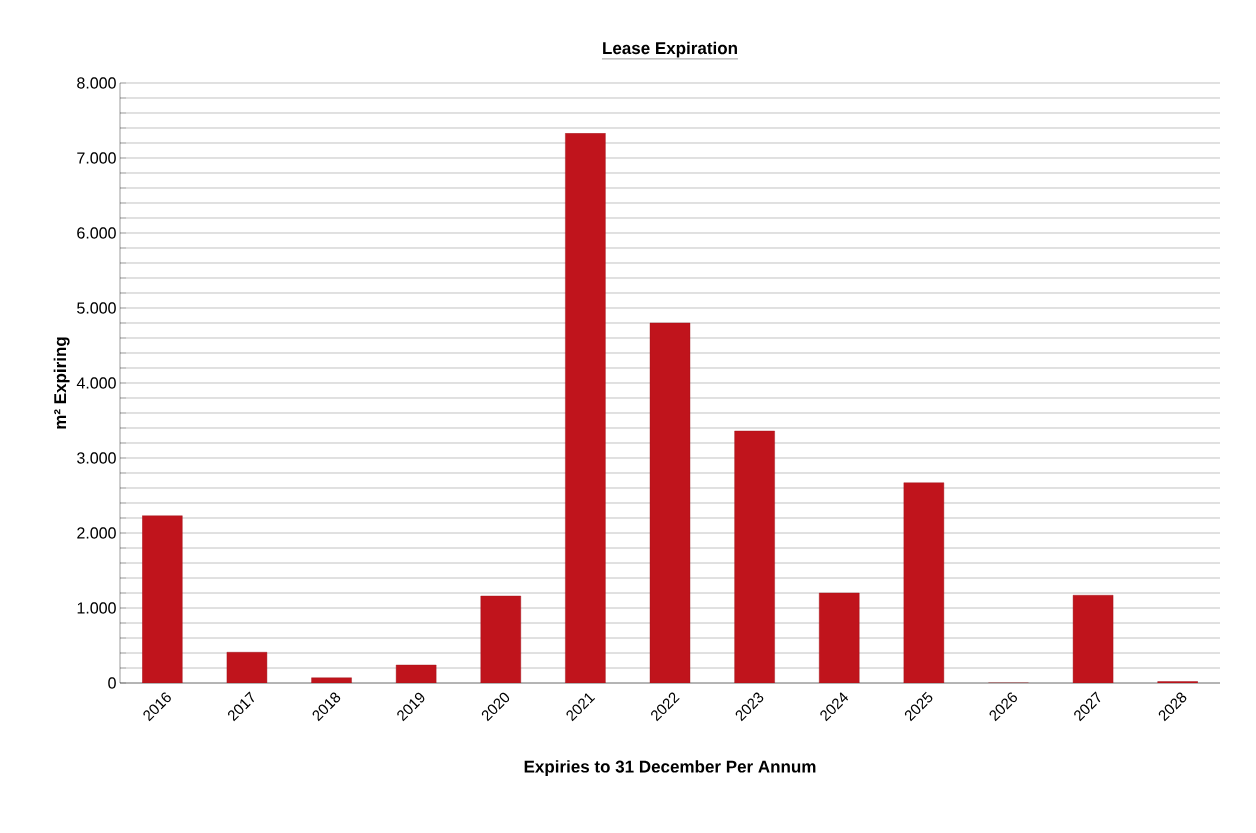 The height and width of the screenshot is (833, 1256). What do you see at coordinates (96, 308) in the screenshot?
I see `y-tick-label: 5.000` at bounding box center [96, 308].